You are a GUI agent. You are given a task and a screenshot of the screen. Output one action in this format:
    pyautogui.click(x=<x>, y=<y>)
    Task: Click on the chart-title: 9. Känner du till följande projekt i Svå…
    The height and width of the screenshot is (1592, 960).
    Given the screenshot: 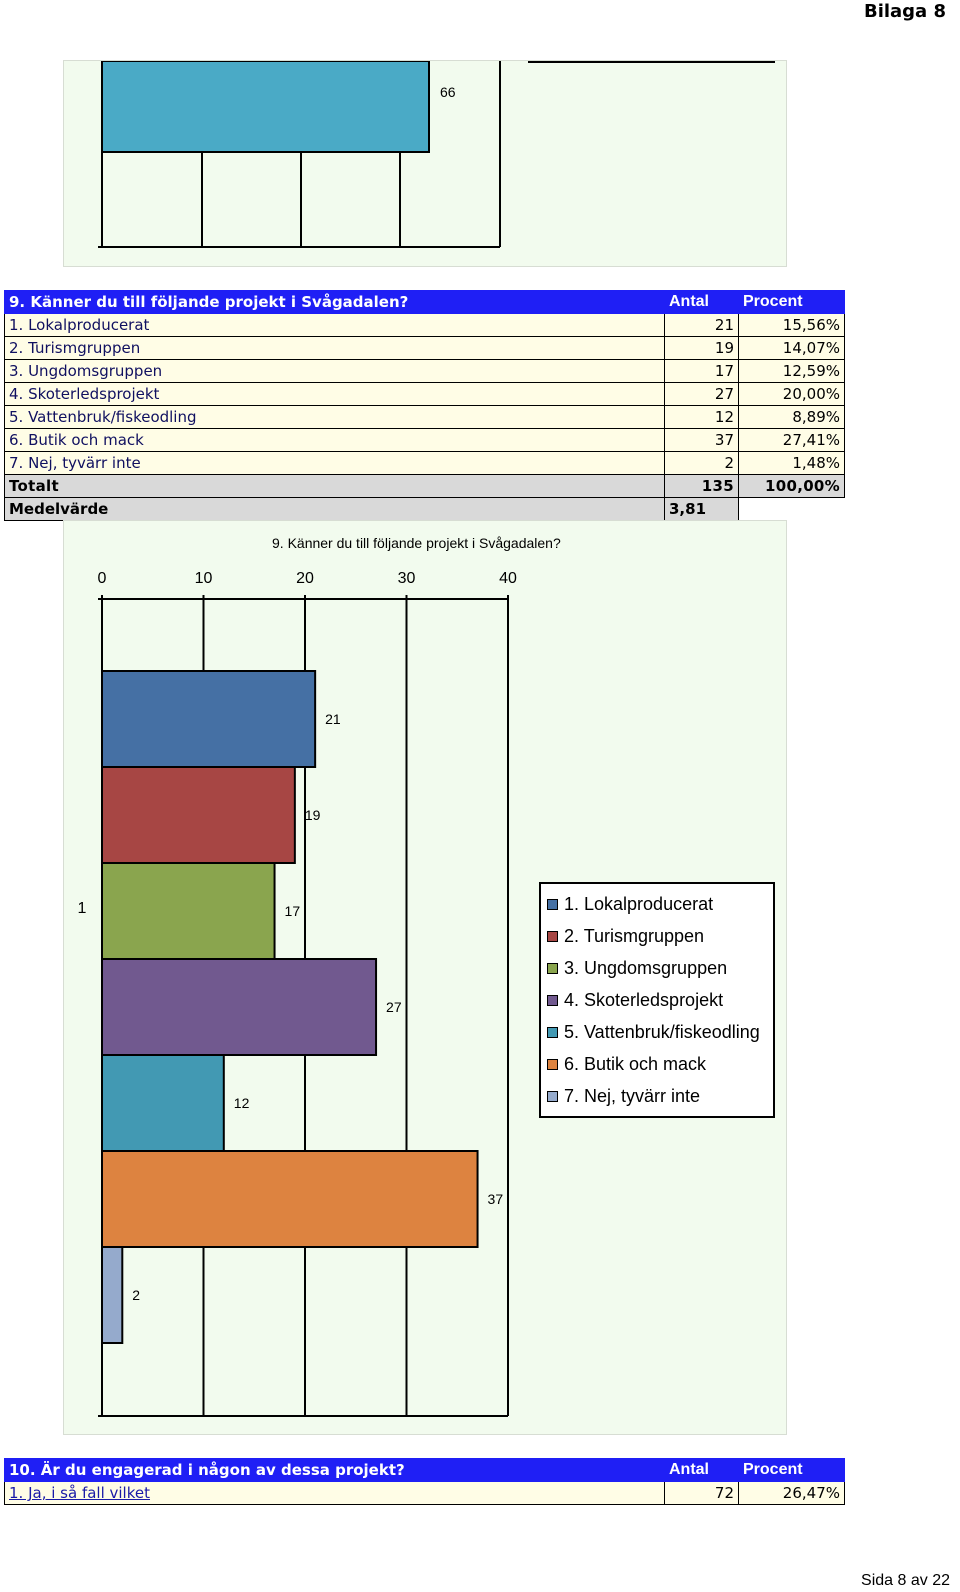 What is the action you would take?
    pyautogui.click(x=416, y=543)
    